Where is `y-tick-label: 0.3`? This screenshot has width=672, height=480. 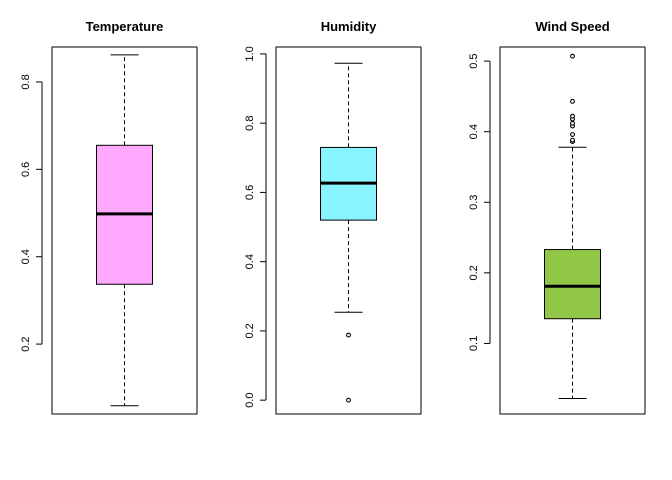
y-tick-label: 0.3 is located at coordinates (474, 202).